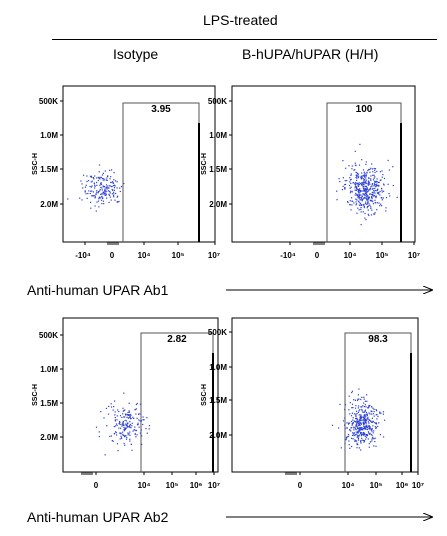  I want to click on x-tick-label: 10⁶, so click(196, 485).